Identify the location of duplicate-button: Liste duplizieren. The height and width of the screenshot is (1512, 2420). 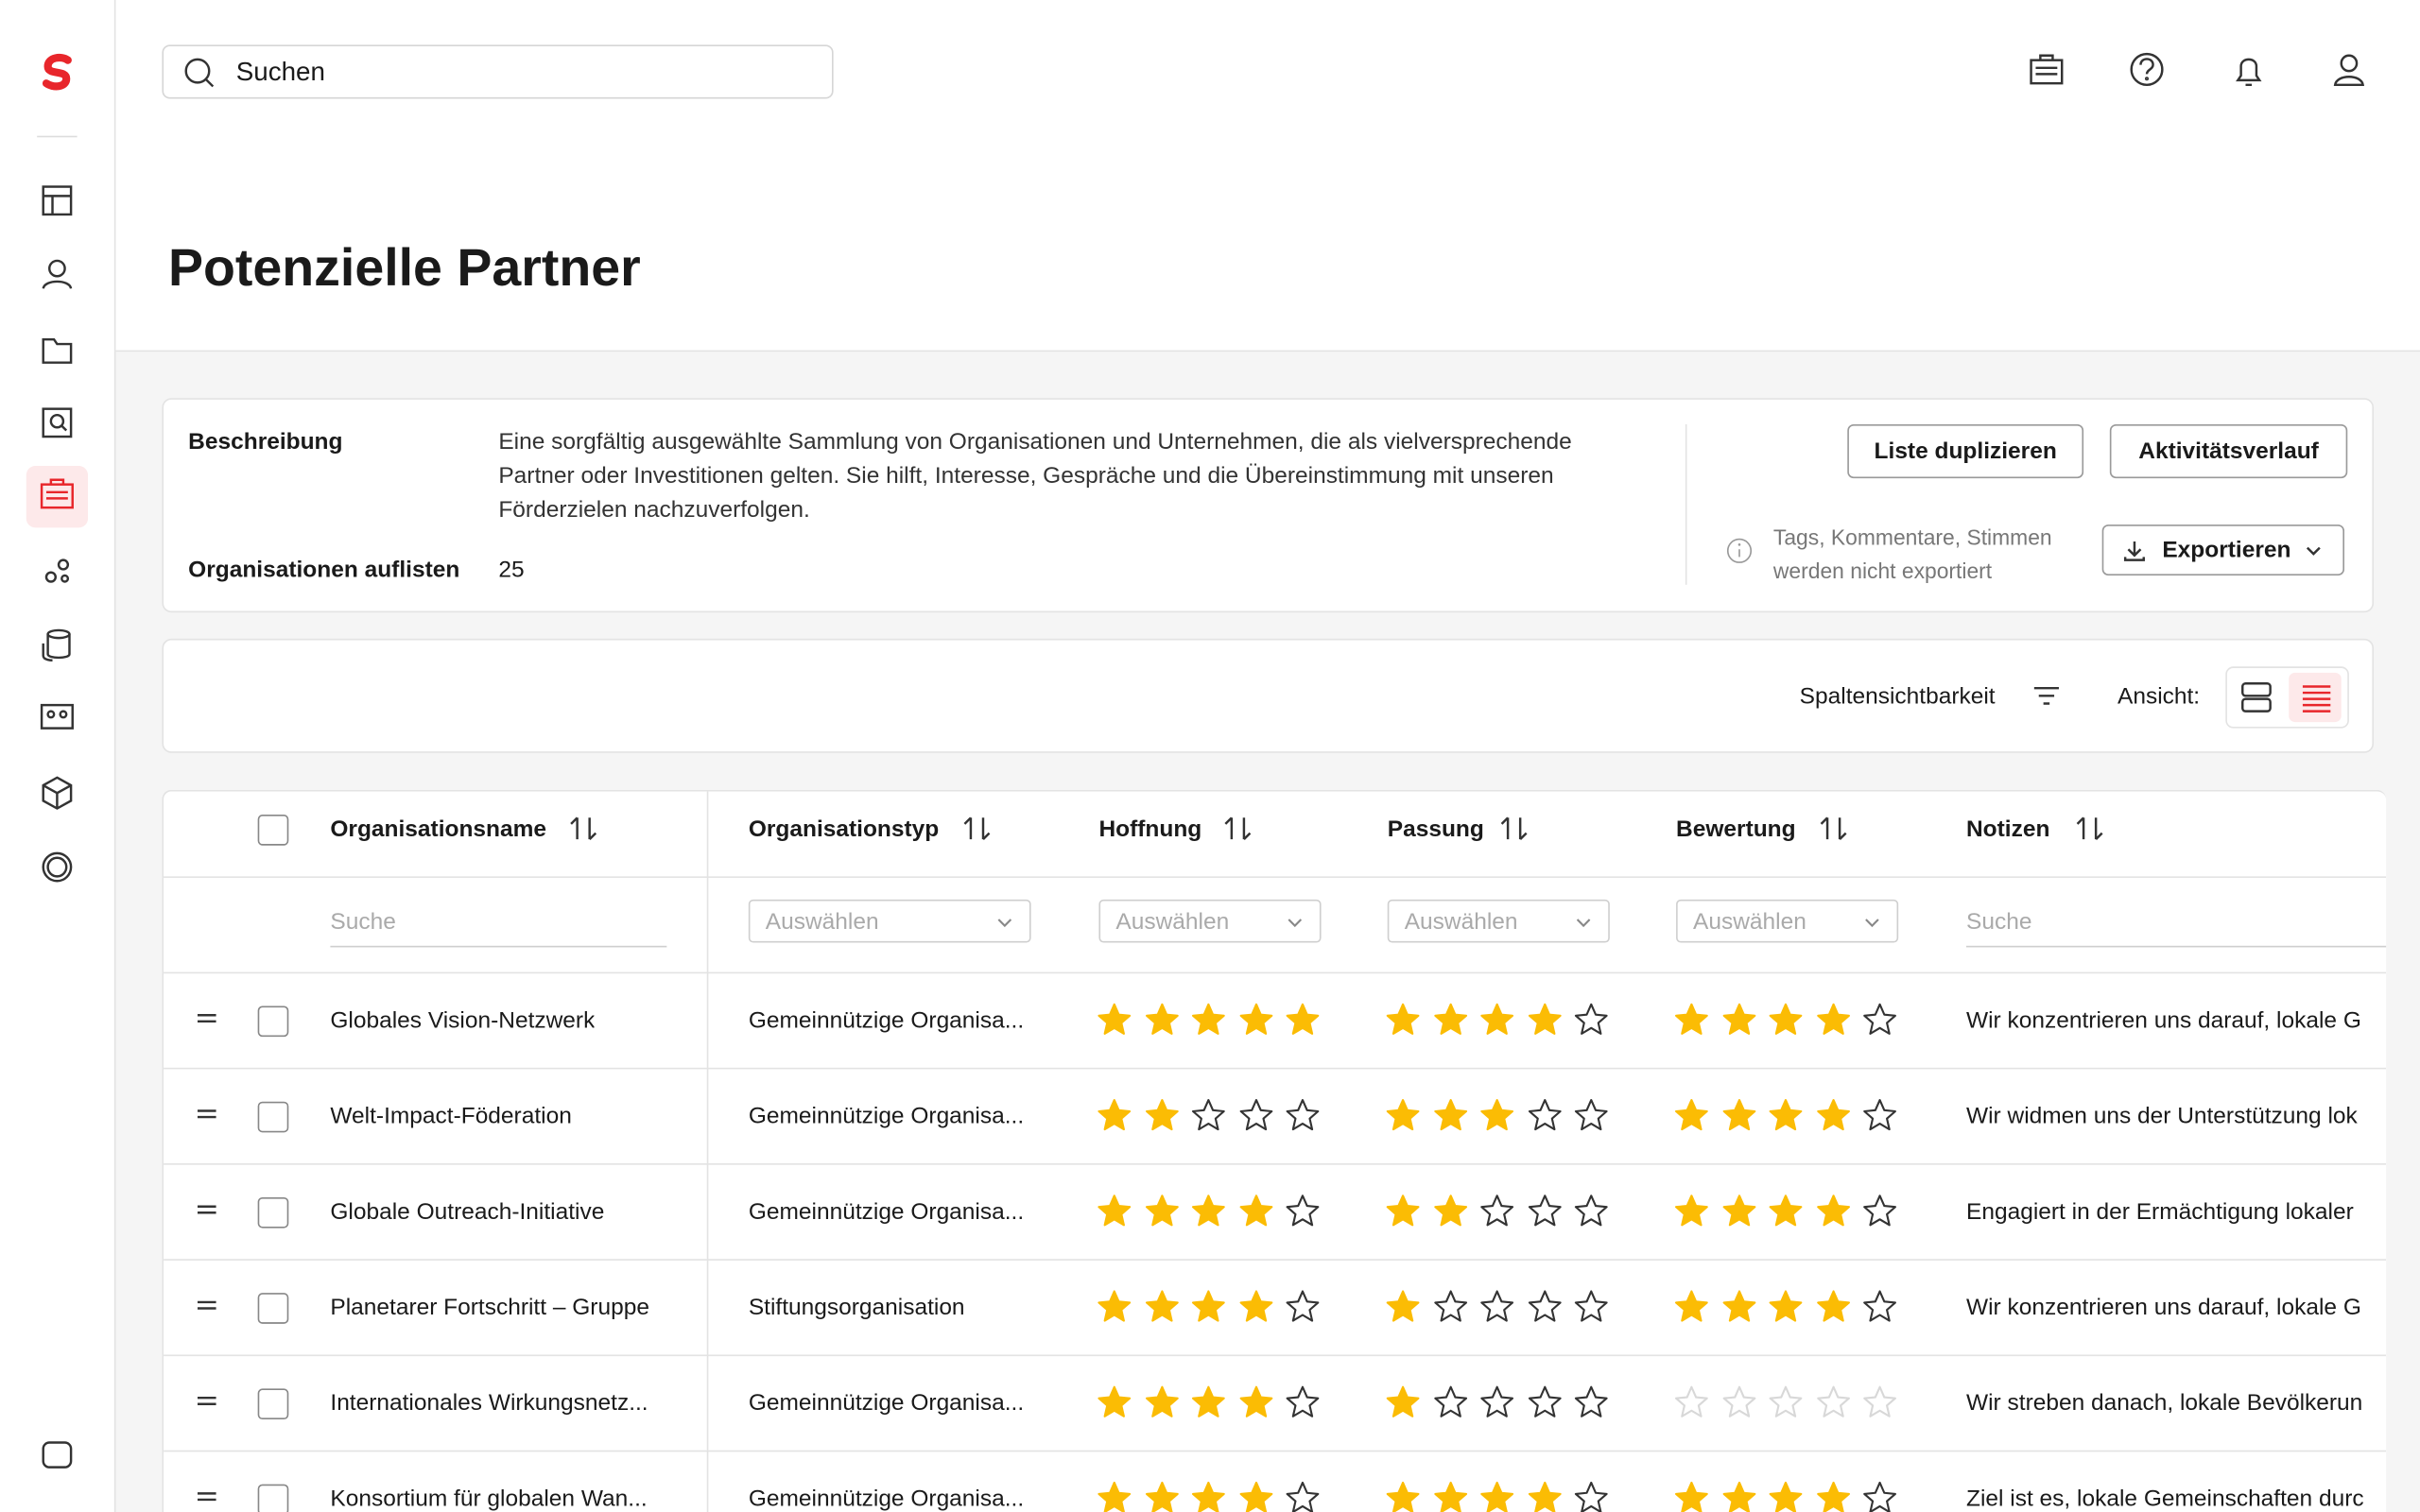
(1965, 451).